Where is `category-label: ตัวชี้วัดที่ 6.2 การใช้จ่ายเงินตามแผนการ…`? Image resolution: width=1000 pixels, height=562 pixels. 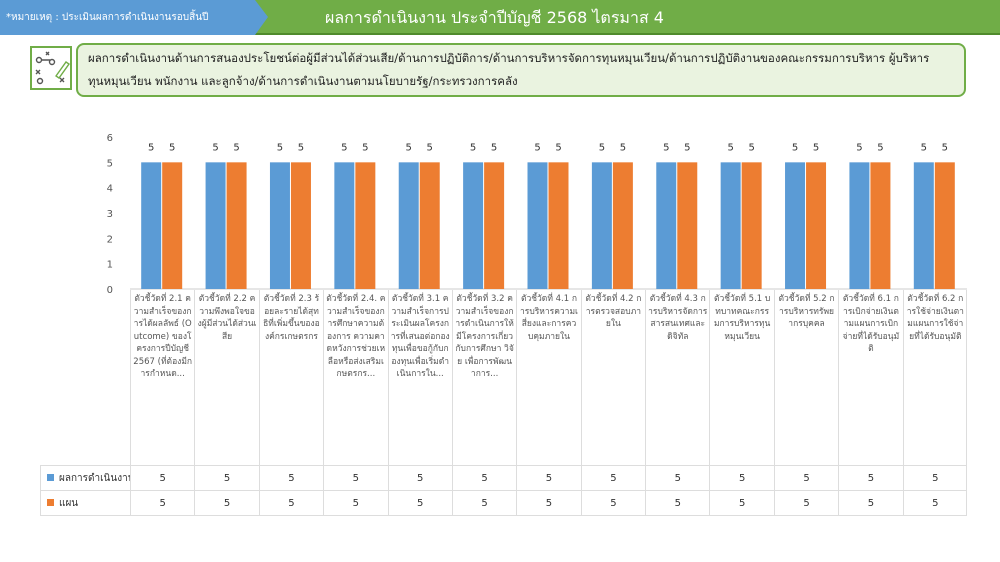 category-label: ตัวชี้วัดที่ 6.2 การใช้จ่ายเงินตามแผนการ… is located at coordinates (934, 377).